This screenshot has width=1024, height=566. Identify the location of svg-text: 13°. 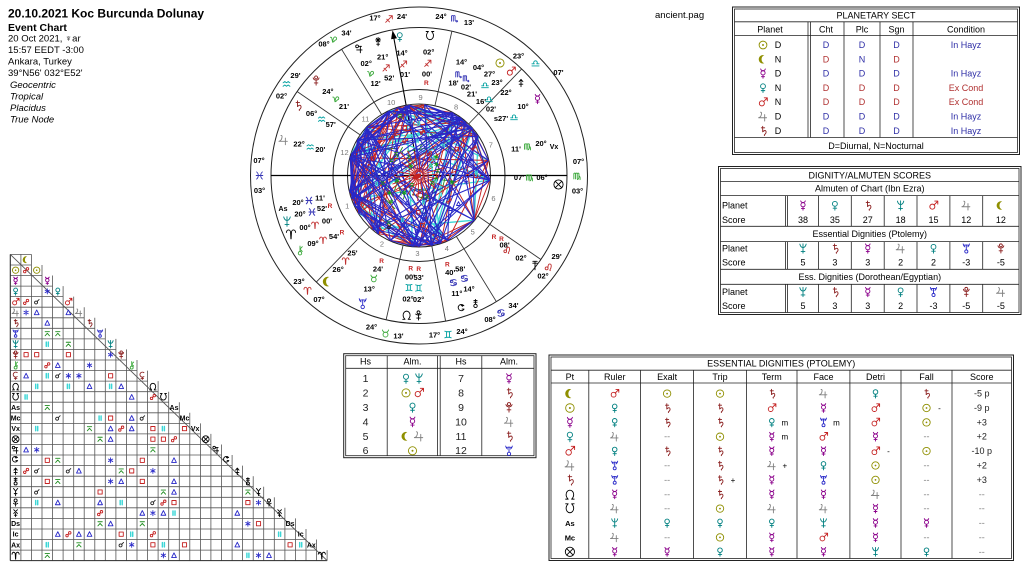
(369, 289).